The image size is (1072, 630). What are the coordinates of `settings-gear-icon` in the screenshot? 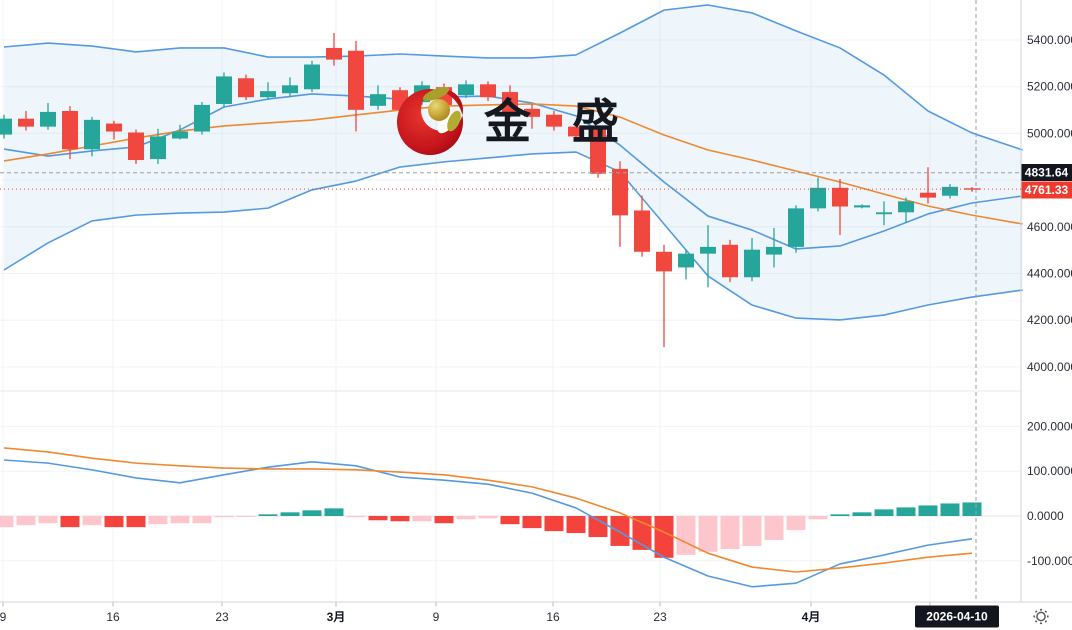 It's located at (1041, 616).